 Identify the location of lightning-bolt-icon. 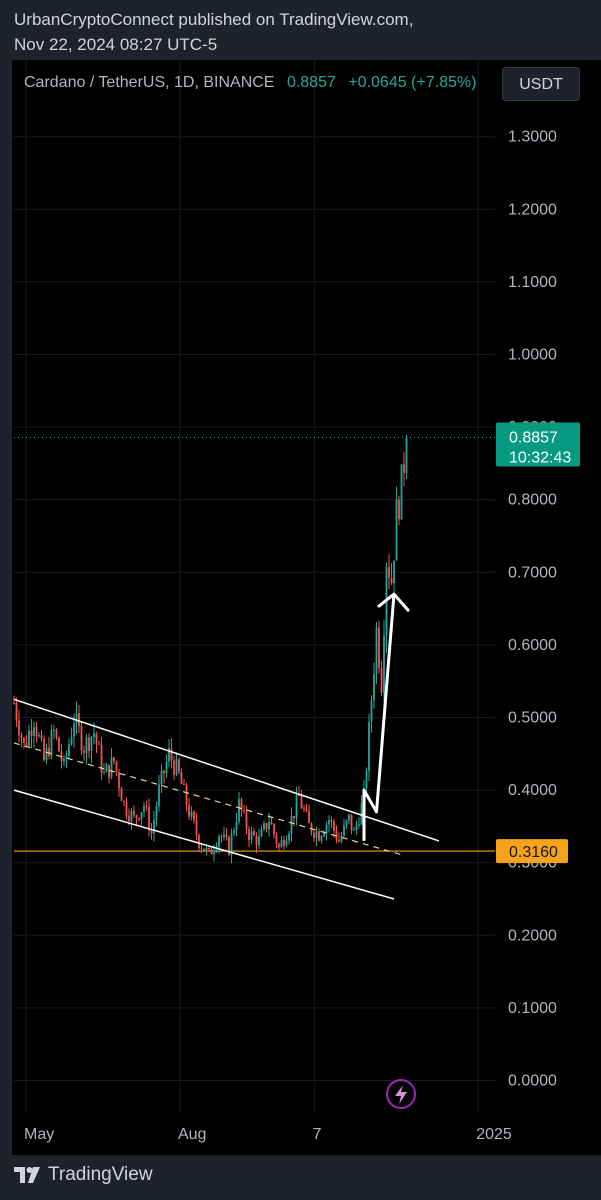
(401, 1094).